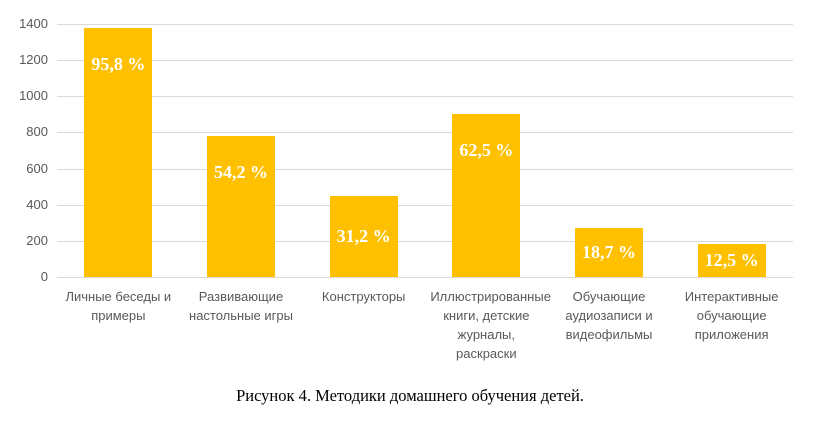  What do you see at coordinates (44, 276) in the screenshot?
I see `y-axis-tick-label: 0` at bounding box center [44, 276].